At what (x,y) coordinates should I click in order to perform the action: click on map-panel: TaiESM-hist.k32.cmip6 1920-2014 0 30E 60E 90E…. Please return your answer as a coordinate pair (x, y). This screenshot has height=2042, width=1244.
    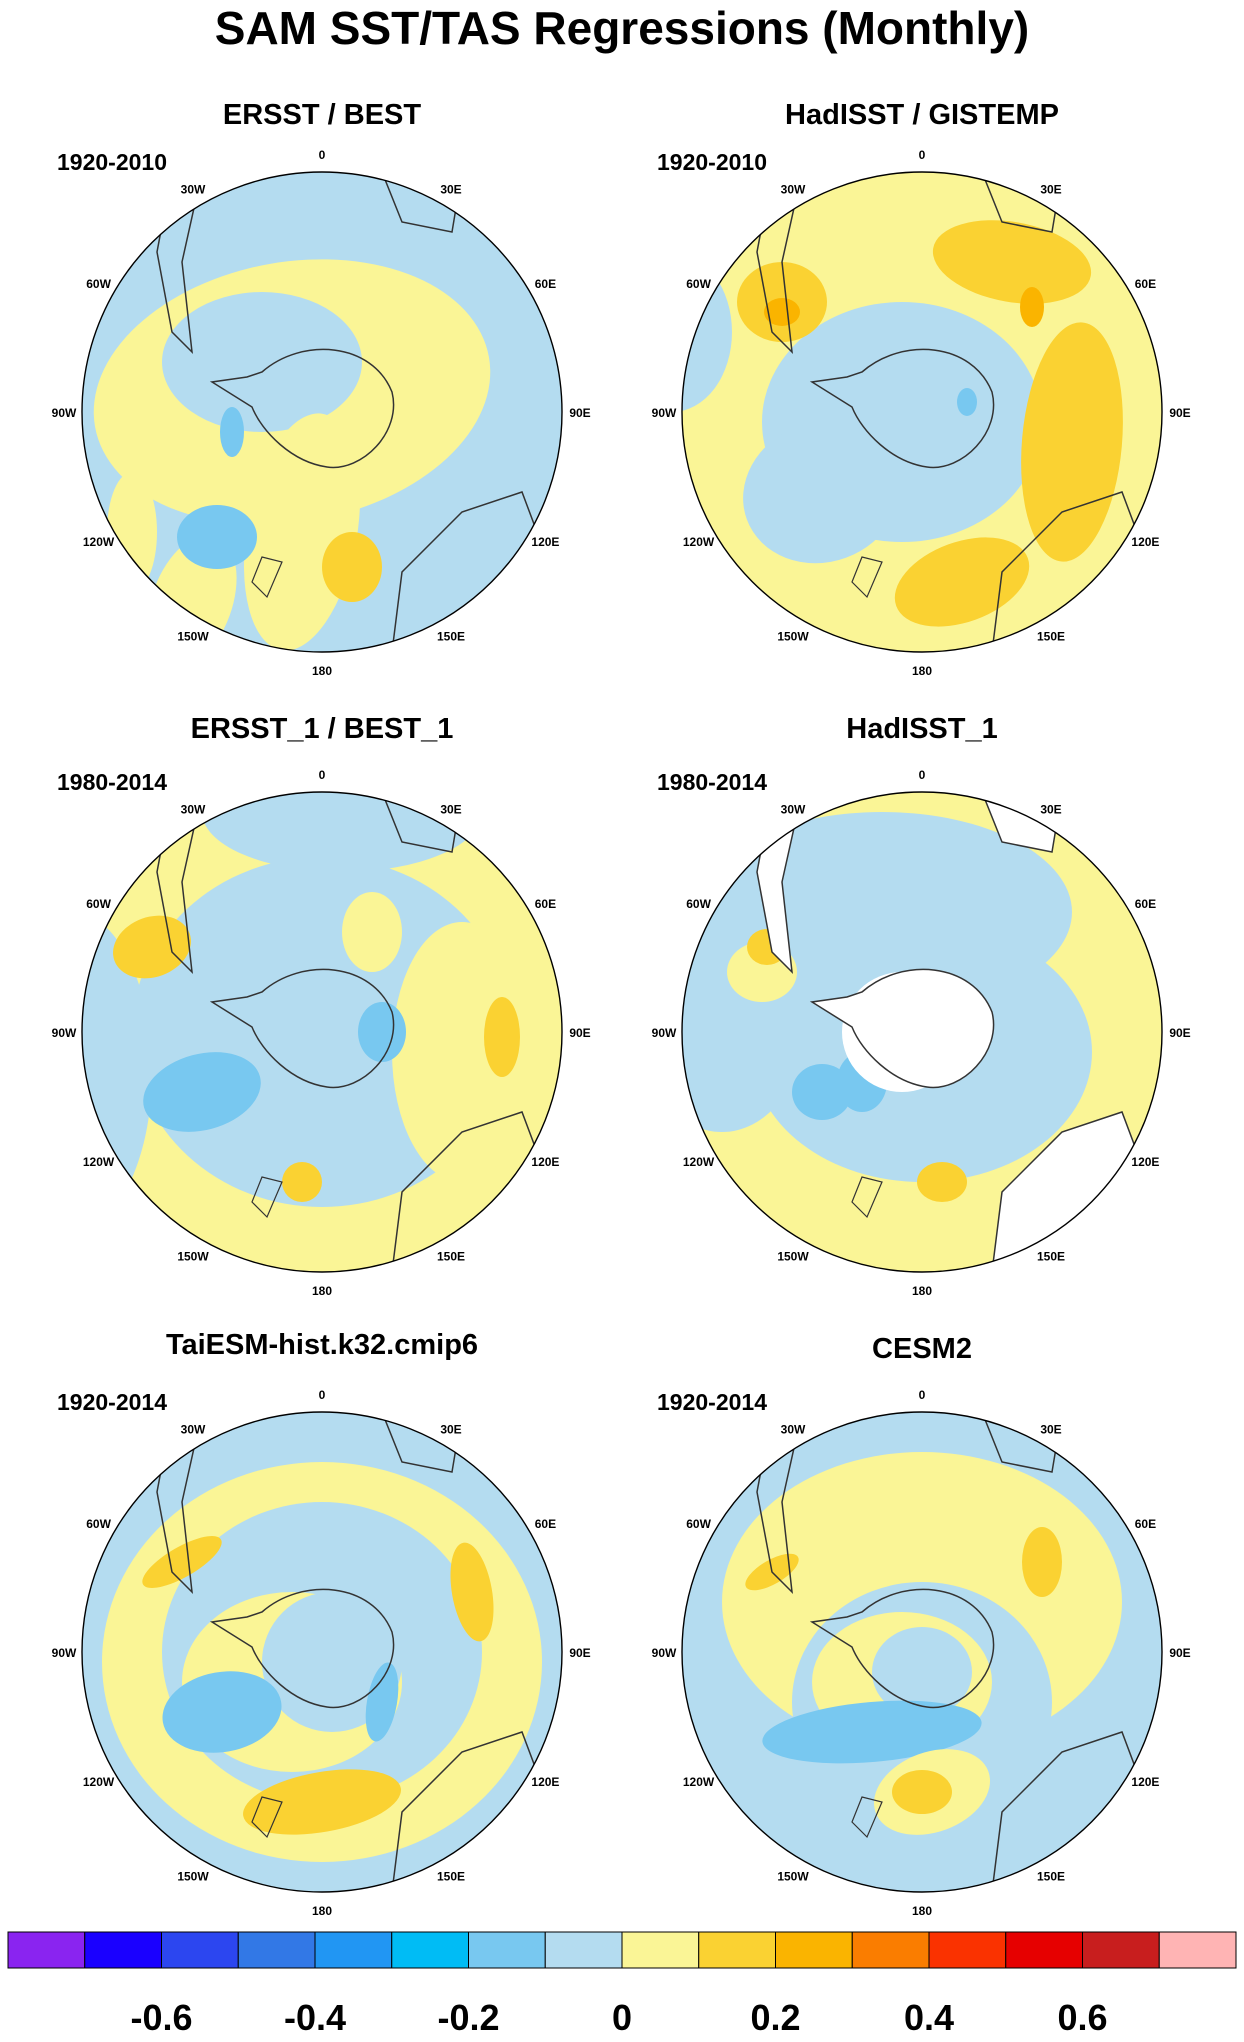
    Looking at the image, I should click on (321, 1623).